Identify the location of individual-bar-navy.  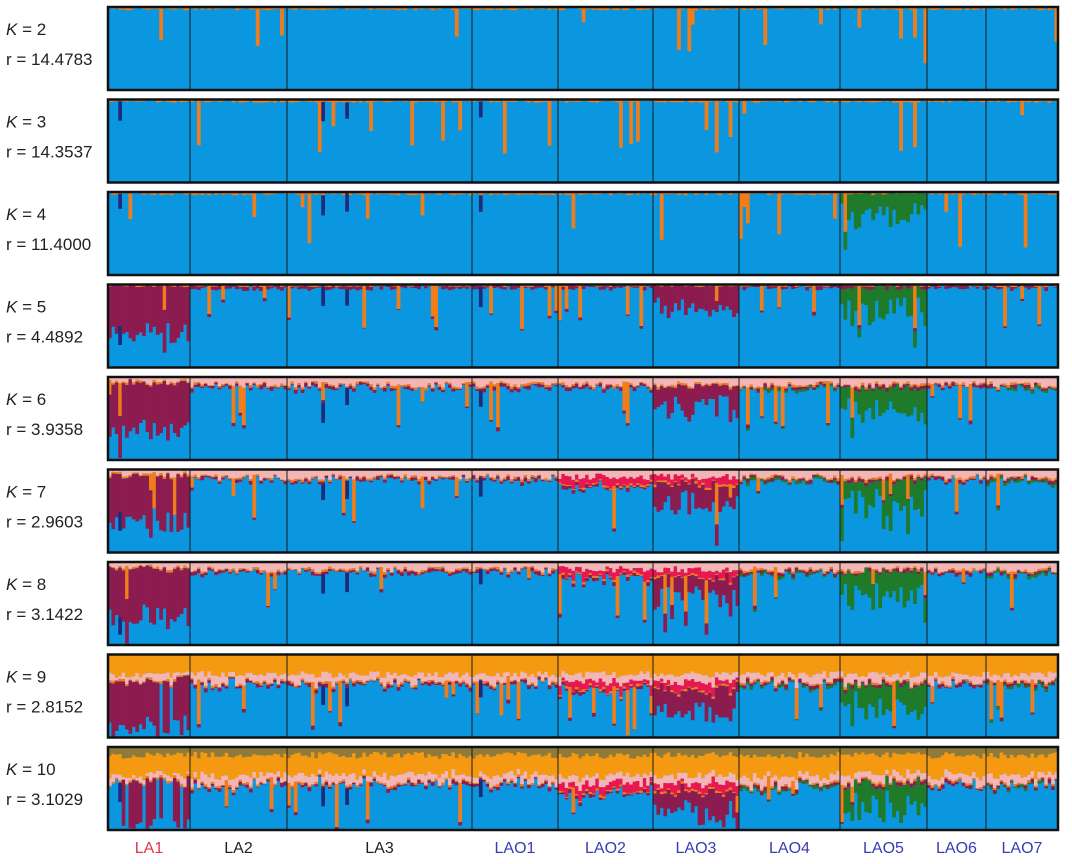
(120, 521).